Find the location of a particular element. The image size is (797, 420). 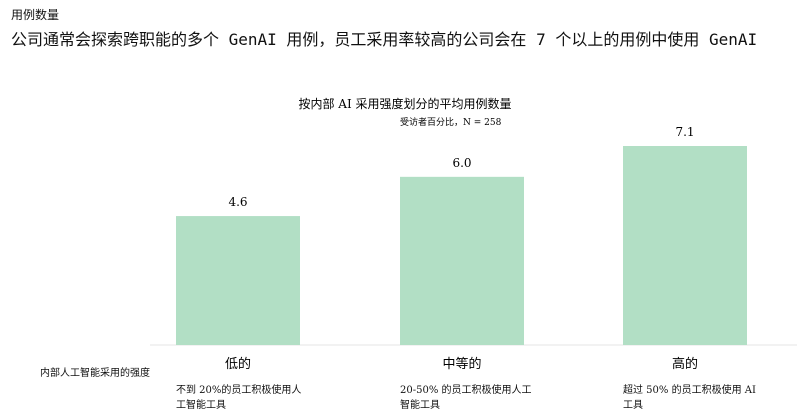

x-tick-label: 低的 is located at coordinates (238, 364).